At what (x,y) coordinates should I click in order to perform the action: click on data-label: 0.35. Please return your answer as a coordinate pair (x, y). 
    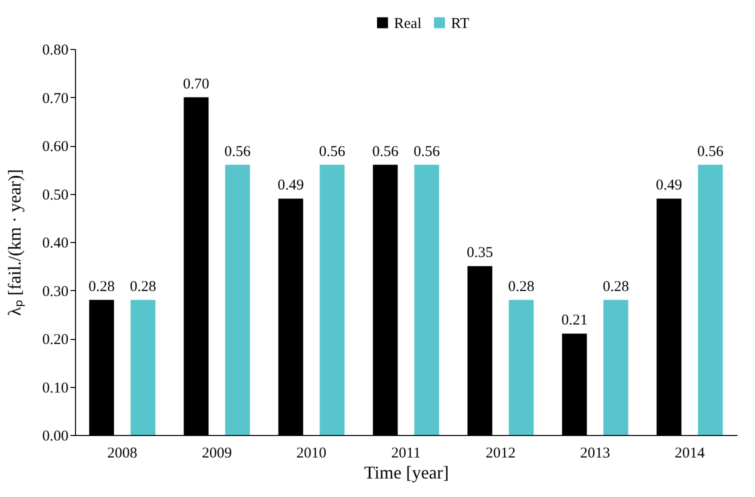
    Looking at the image, I should click on (480, 253).